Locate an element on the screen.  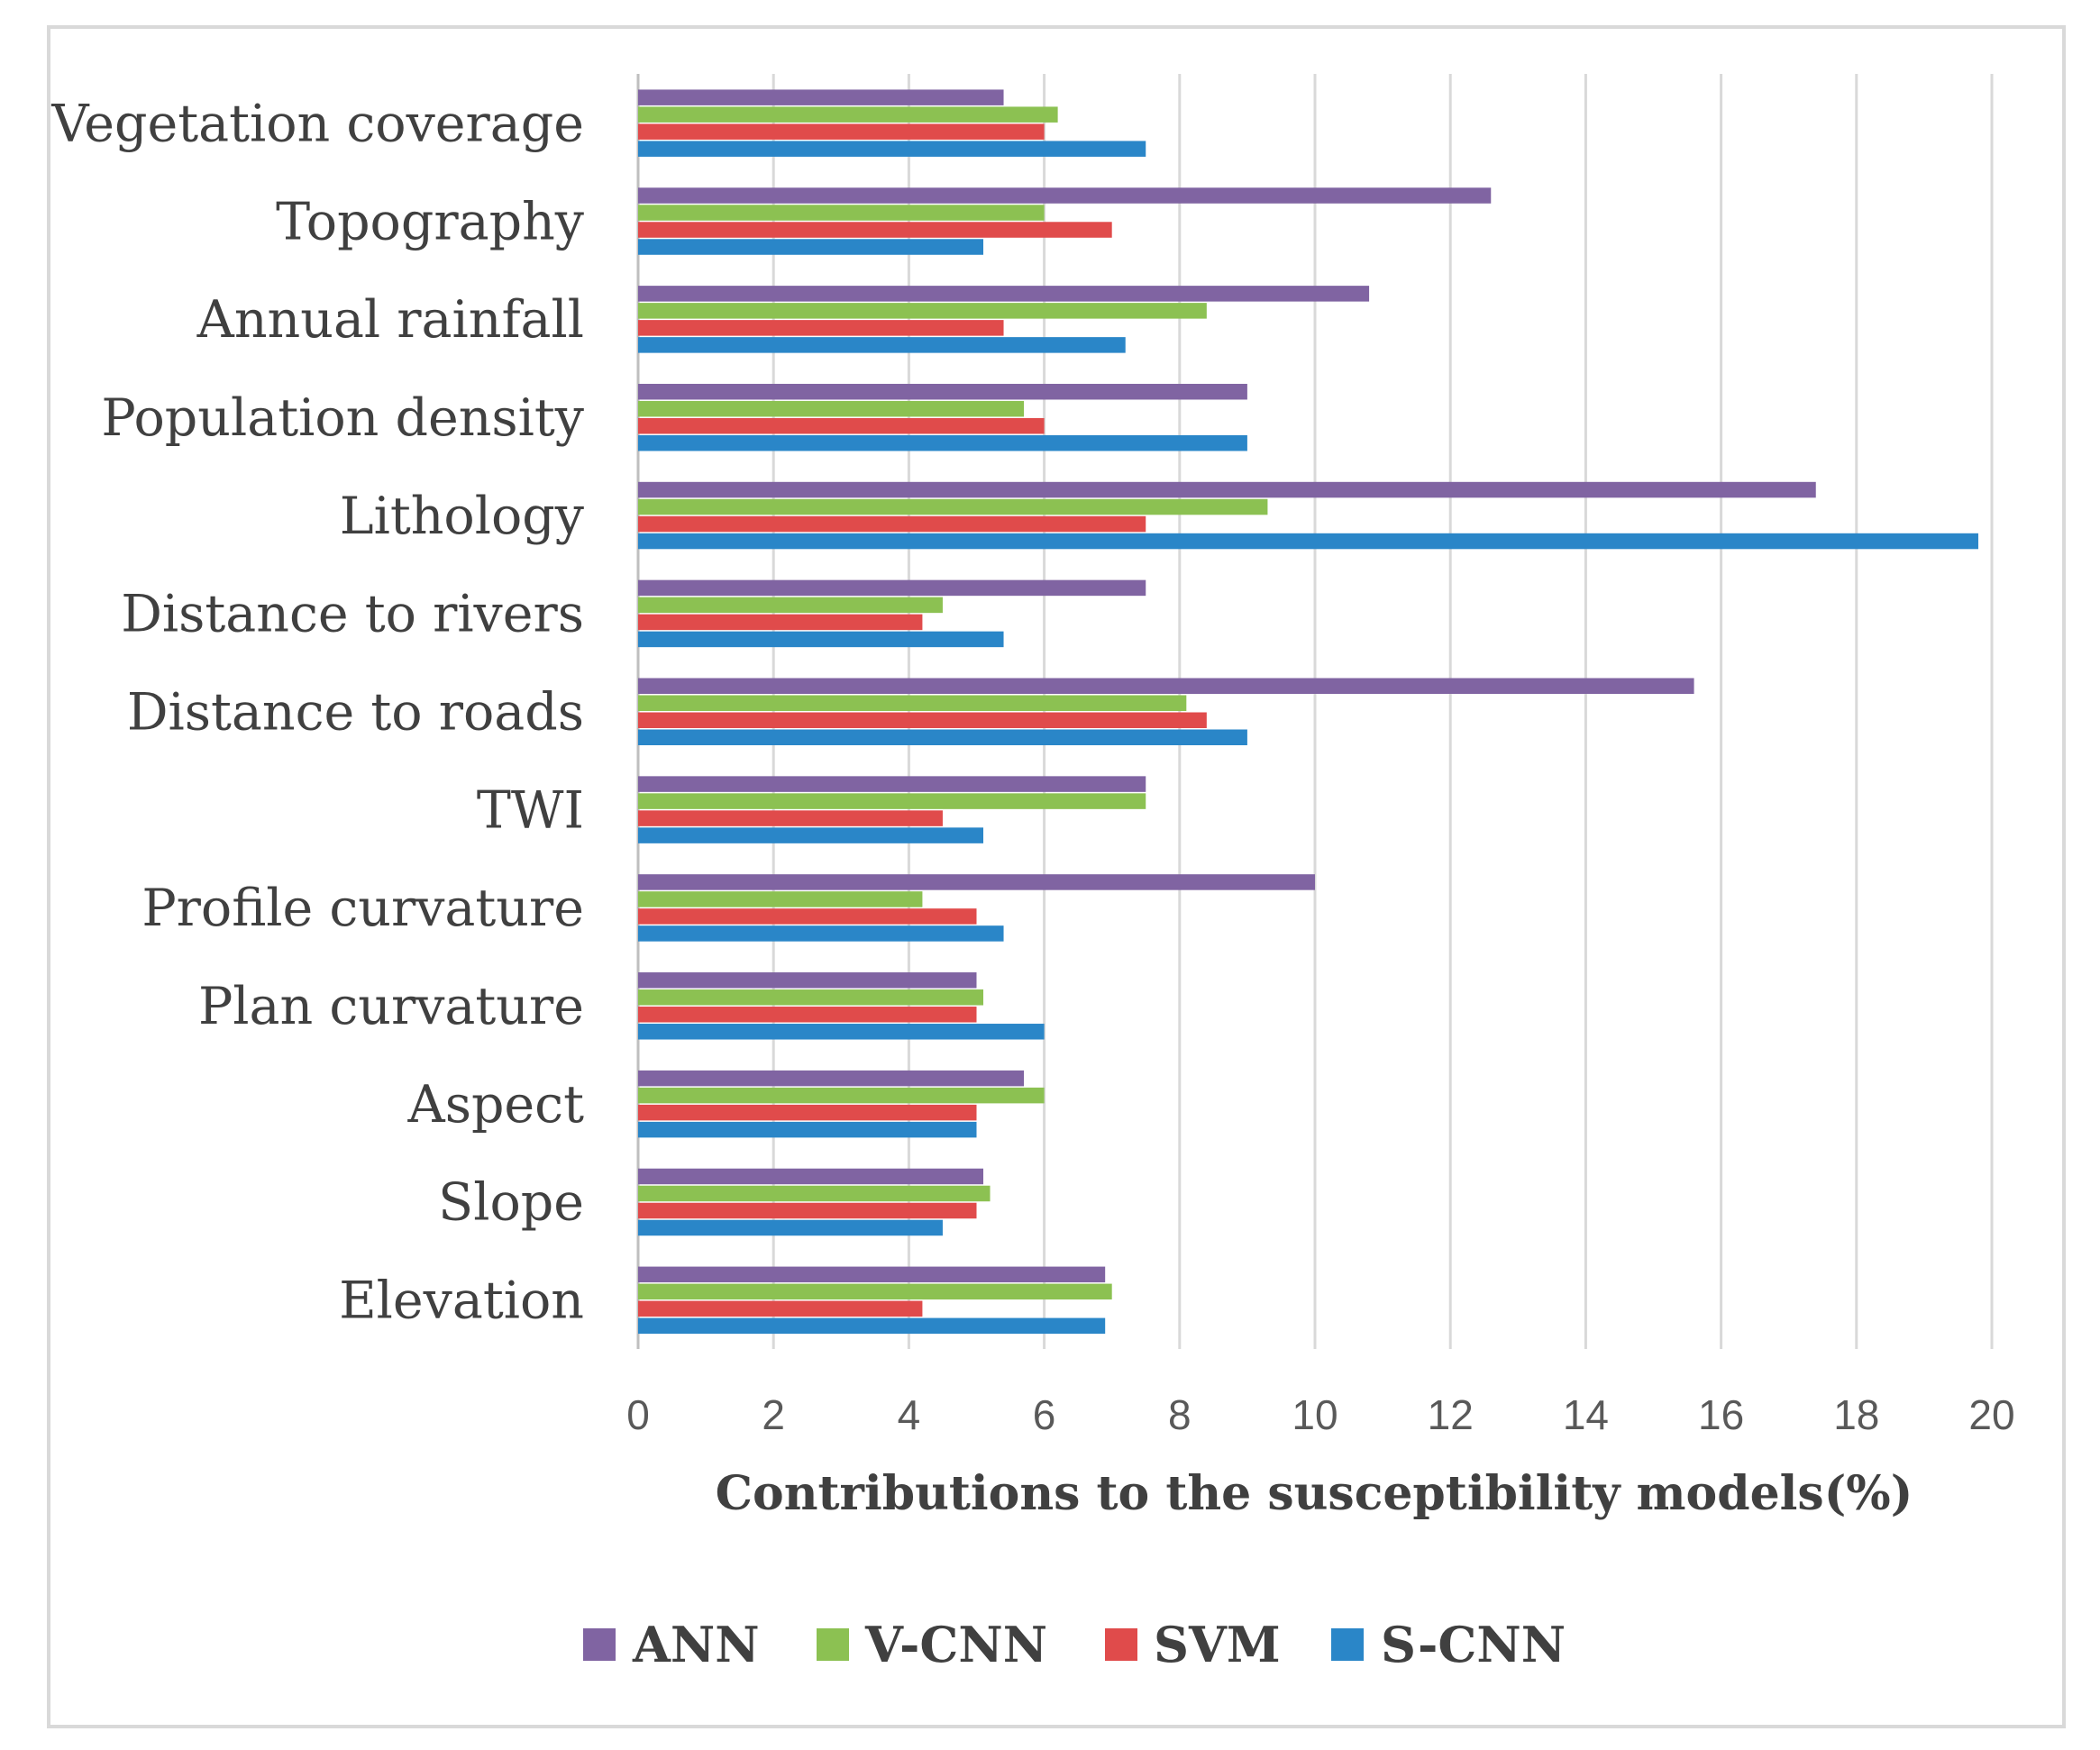
x-tick-label: 12 is located at coordinates (1451, 1414).